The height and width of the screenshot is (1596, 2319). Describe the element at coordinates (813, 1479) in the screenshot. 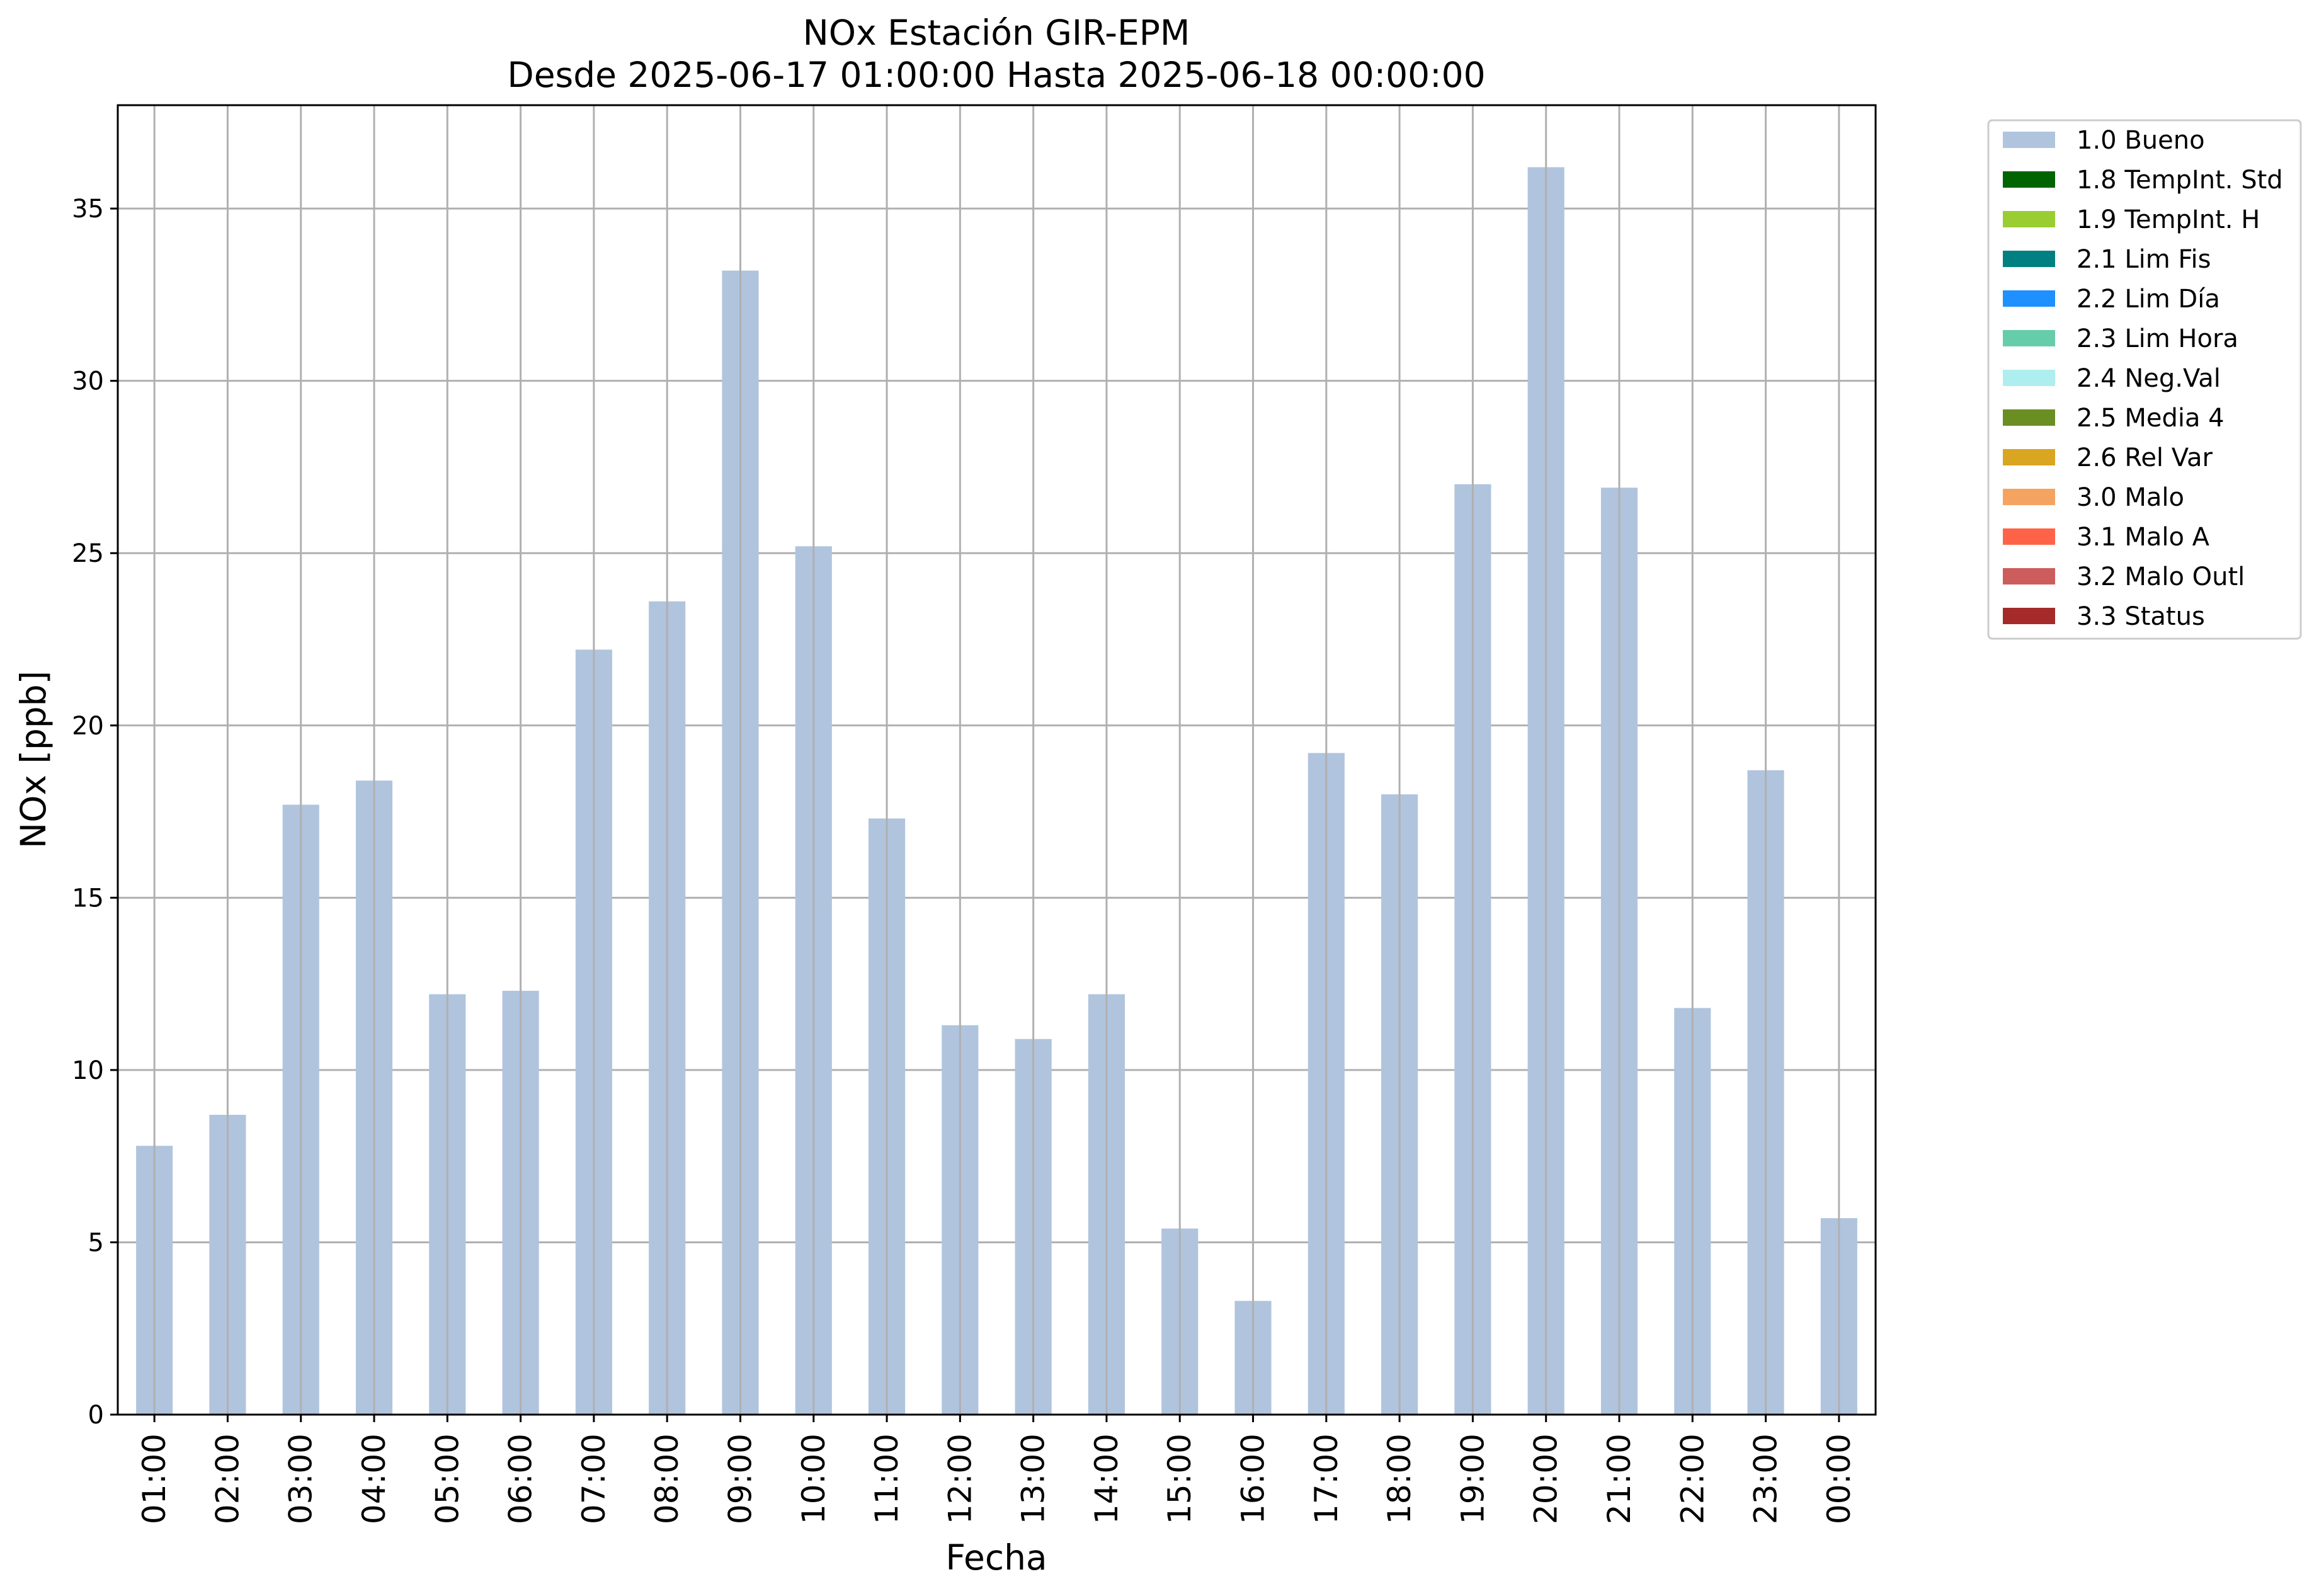

I see `x-tick-label: 10:00` at that location.